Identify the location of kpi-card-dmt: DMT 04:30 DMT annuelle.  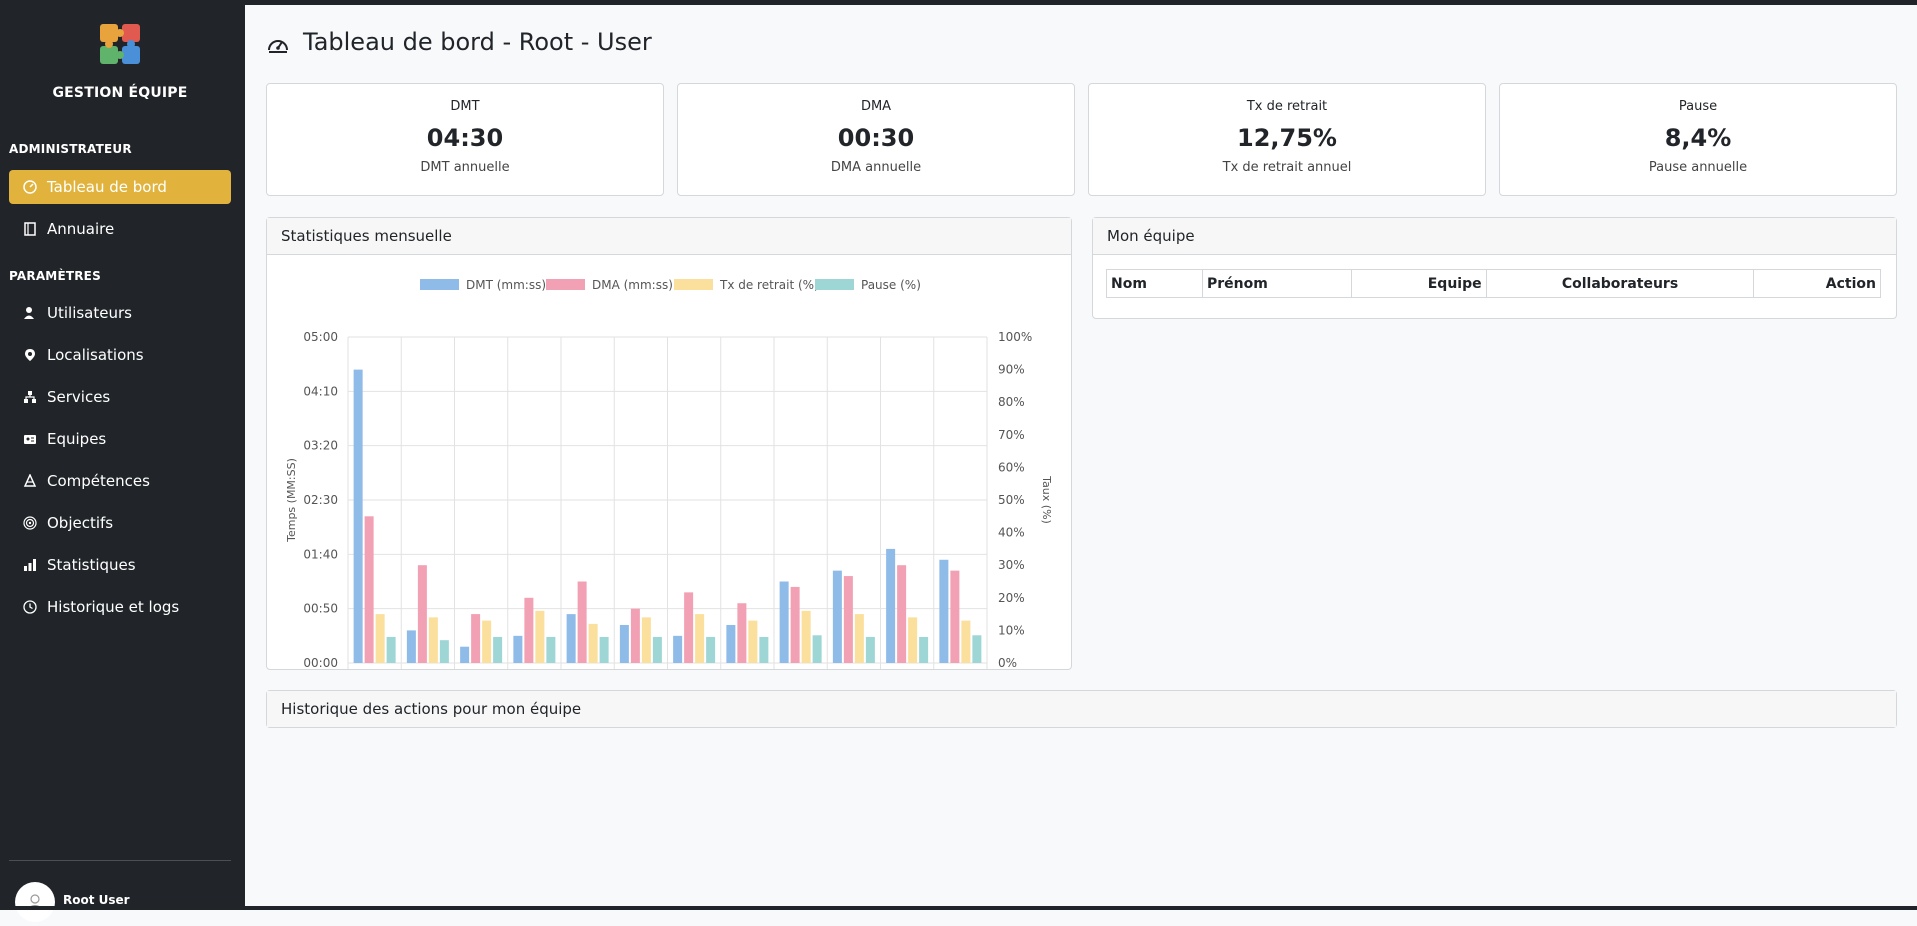
(465, 139).